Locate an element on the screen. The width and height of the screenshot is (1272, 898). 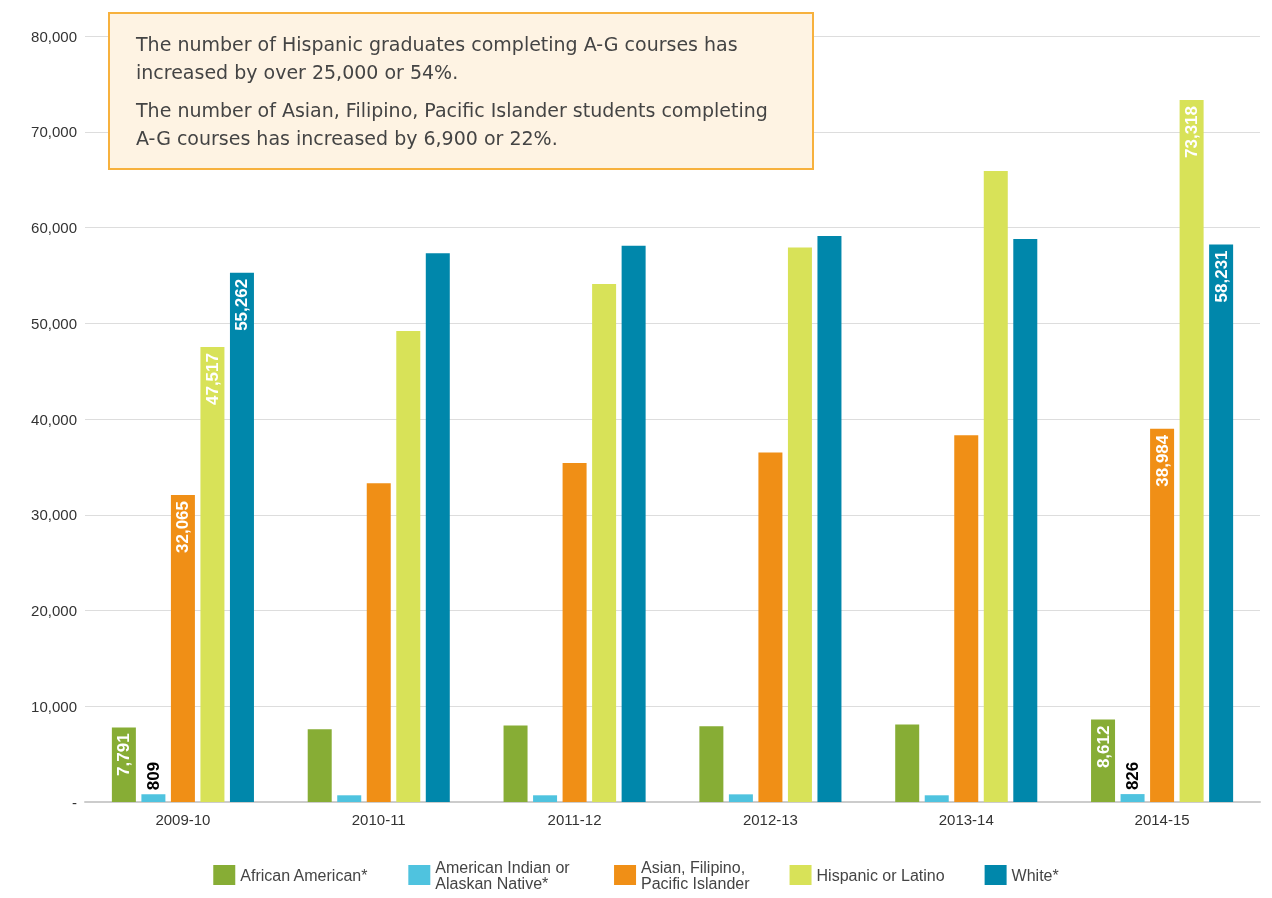
legend-label: American Indian or Alaskan Native* is located at coordinates (505, 875).